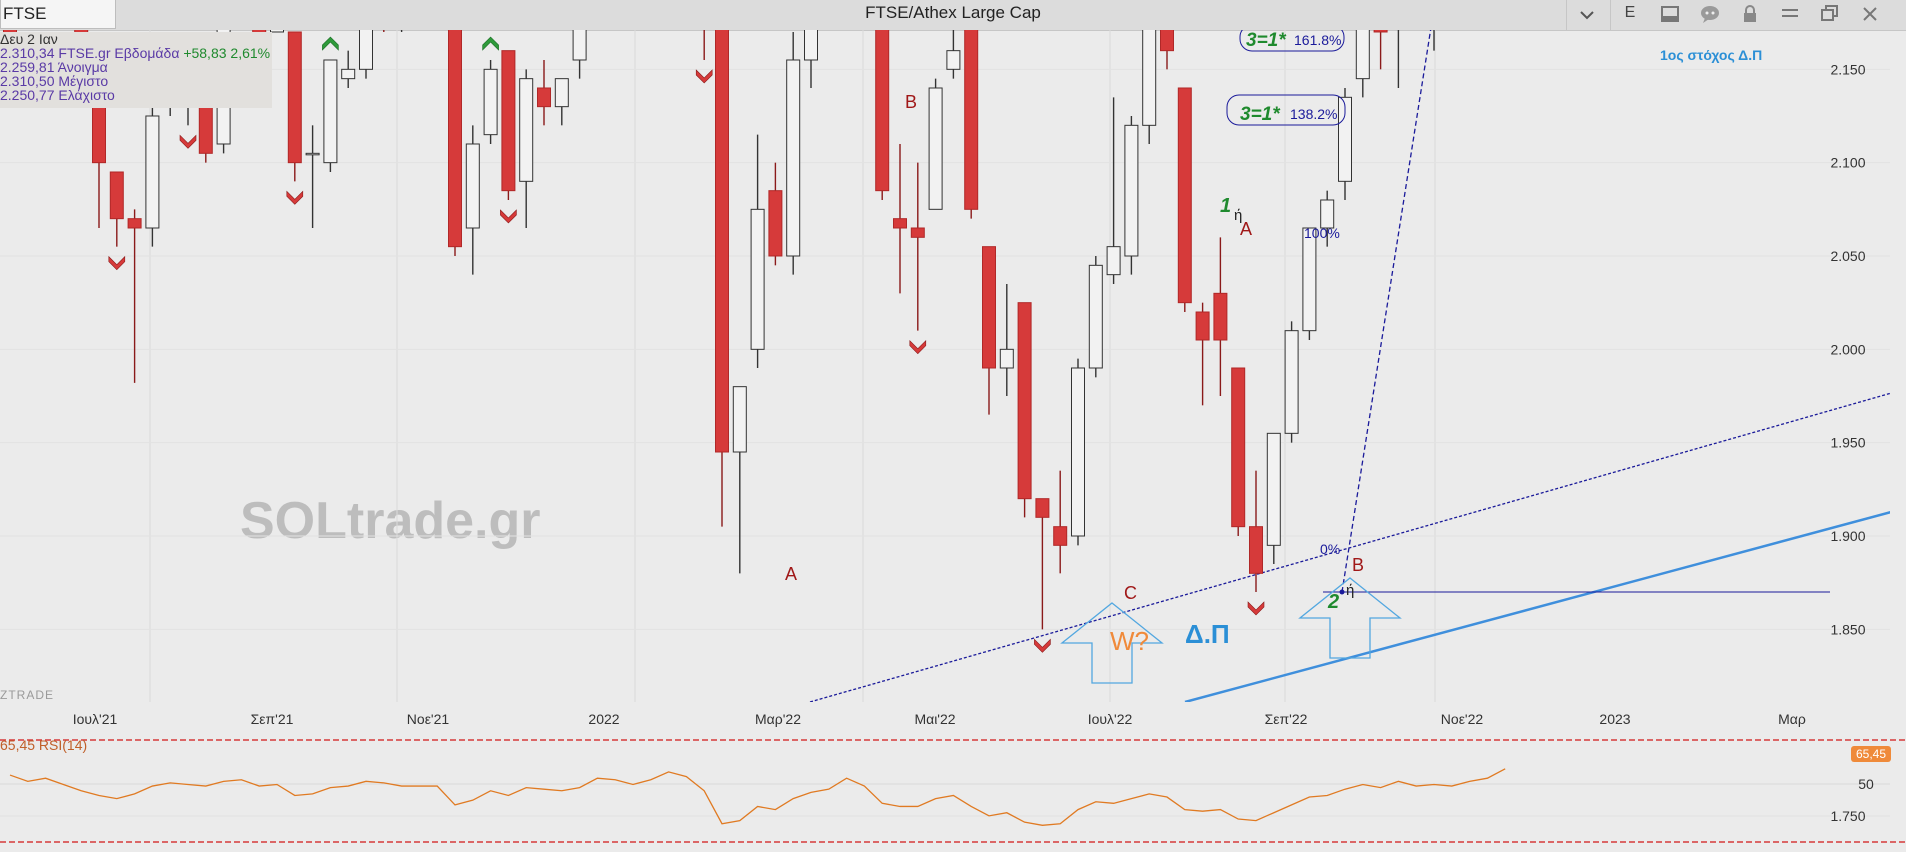  I want to click on hollow-arrow-dp, so click(1350, 618).